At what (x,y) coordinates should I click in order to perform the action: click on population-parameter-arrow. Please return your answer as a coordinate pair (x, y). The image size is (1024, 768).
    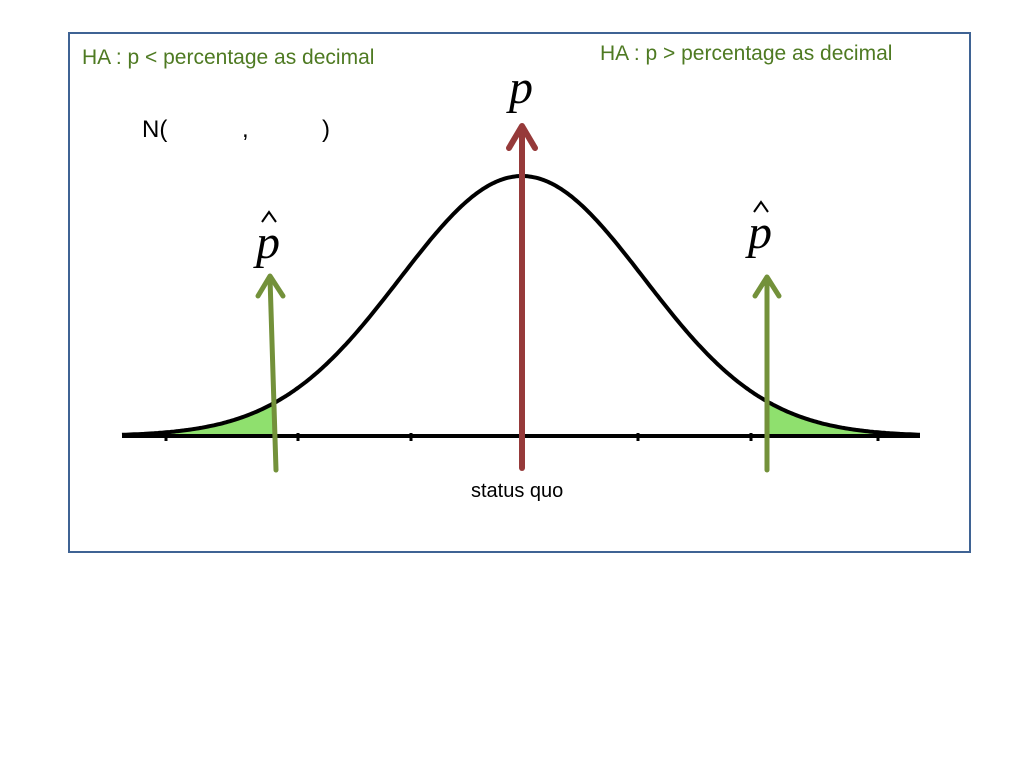
    Looking at the image, I should click on (522, 297).